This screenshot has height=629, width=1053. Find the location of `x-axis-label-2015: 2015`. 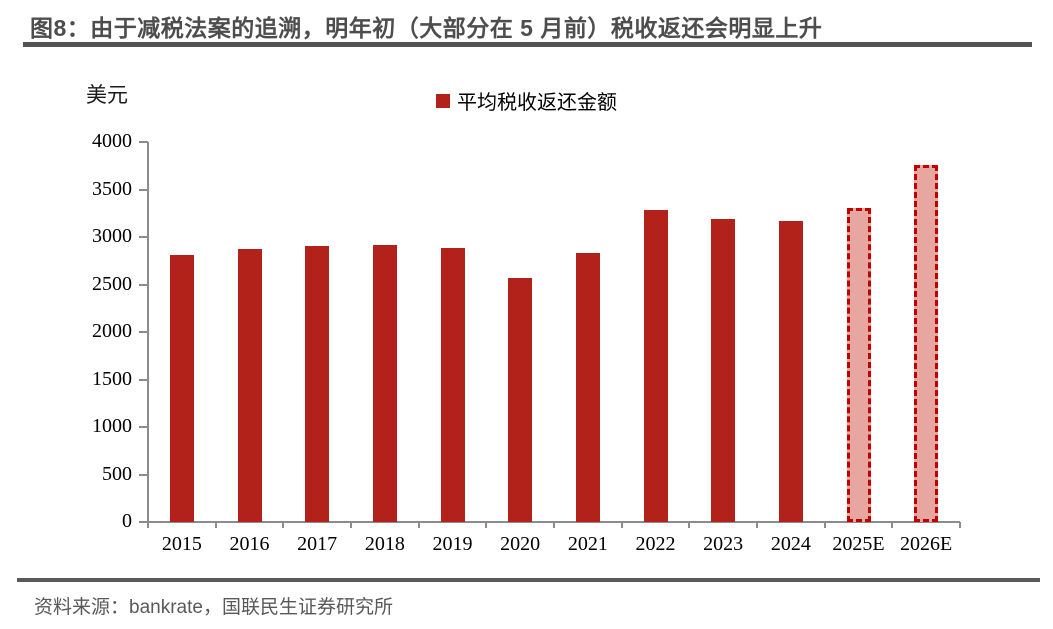

x-axis-label-2015: 2015 is located at coordinates (181, 544).